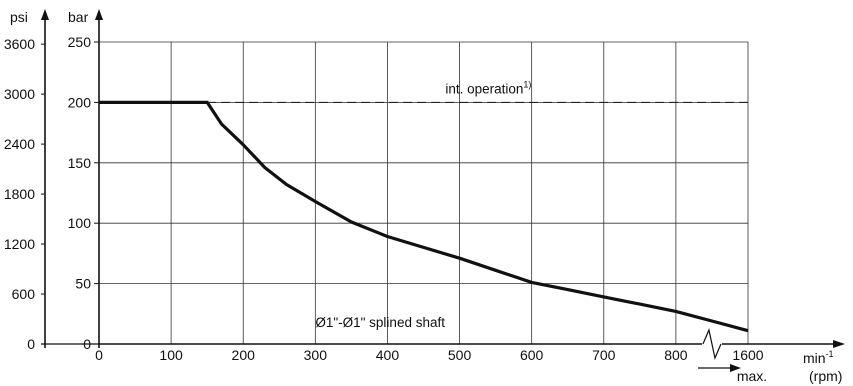 Image resolution: width=853 pixels, height=386 pixels. I want to click on psi-tick-label-1800: 1800, so click(19, 194).